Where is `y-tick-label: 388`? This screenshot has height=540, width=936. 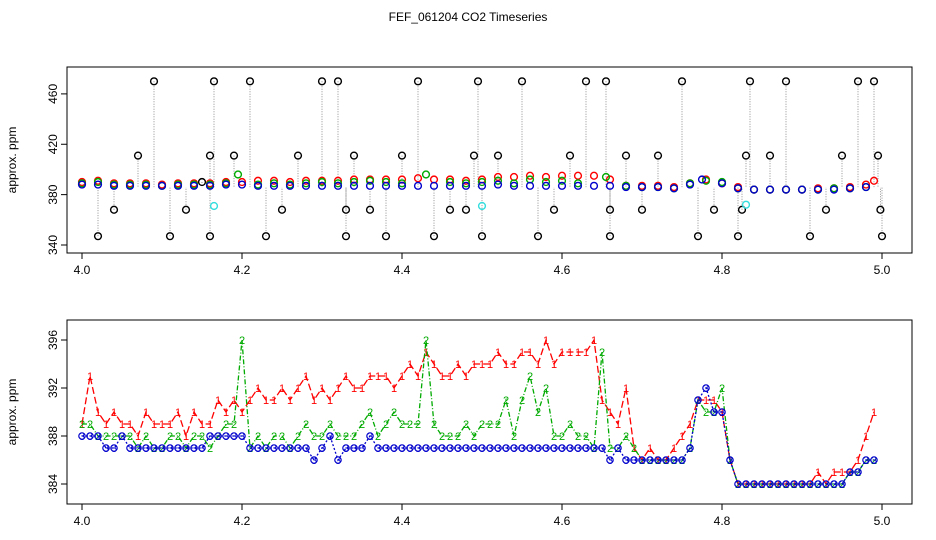 y-tick-label: 388 is located at coordinates (53, 436).